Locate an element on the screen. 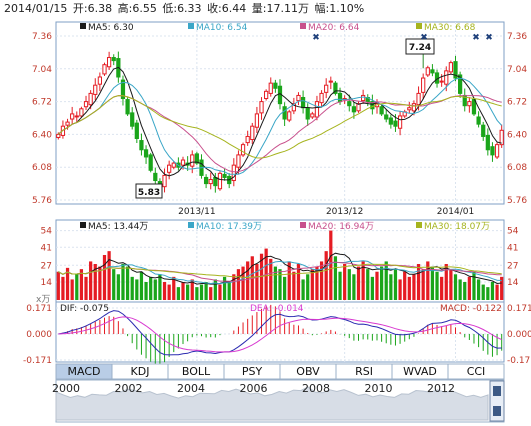 This screenshot has width=531, height=426. header-high-label: 高: is located at coordinates (125, 8).